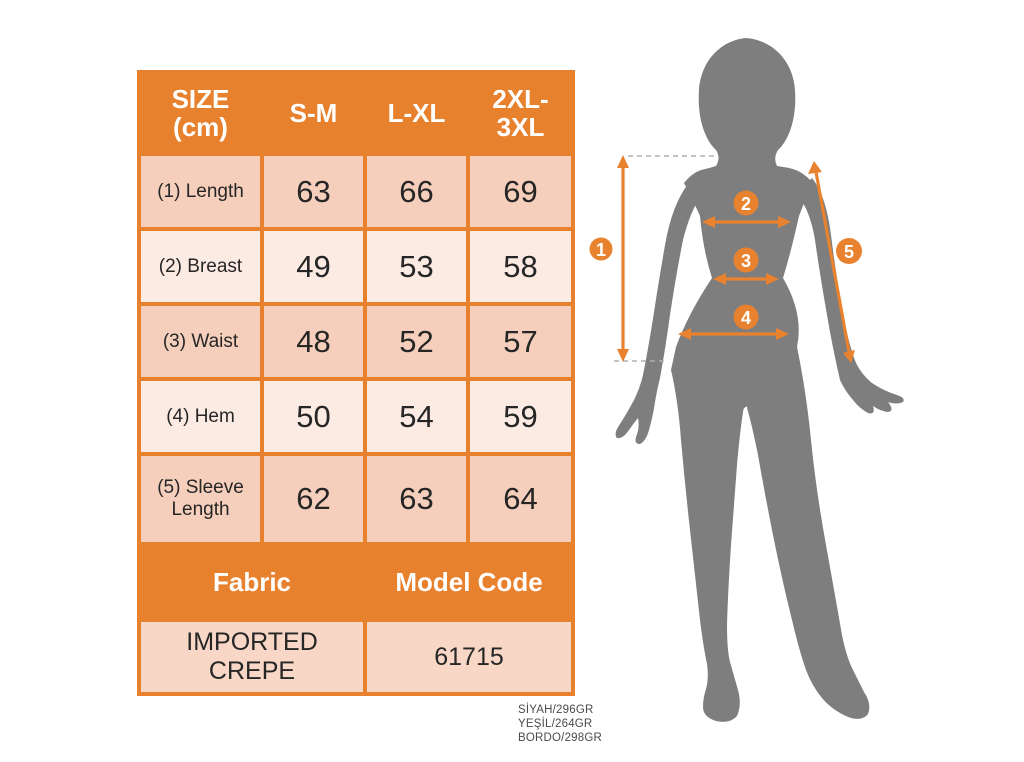  I want to click on marker-1: 1, so click(601, 249).